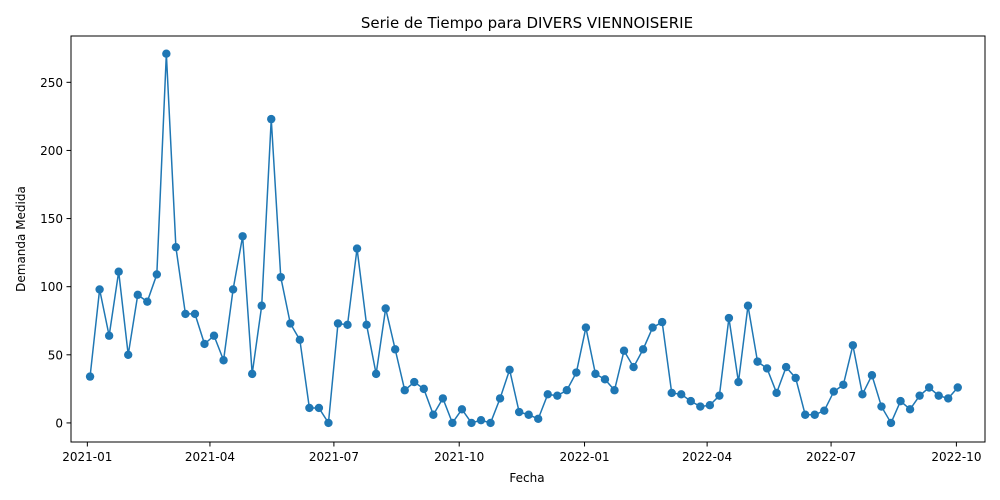 The height and width of the screenshot is (500, 1000). I want to click on x-tick-label: 2022-04, so click(707, 457).